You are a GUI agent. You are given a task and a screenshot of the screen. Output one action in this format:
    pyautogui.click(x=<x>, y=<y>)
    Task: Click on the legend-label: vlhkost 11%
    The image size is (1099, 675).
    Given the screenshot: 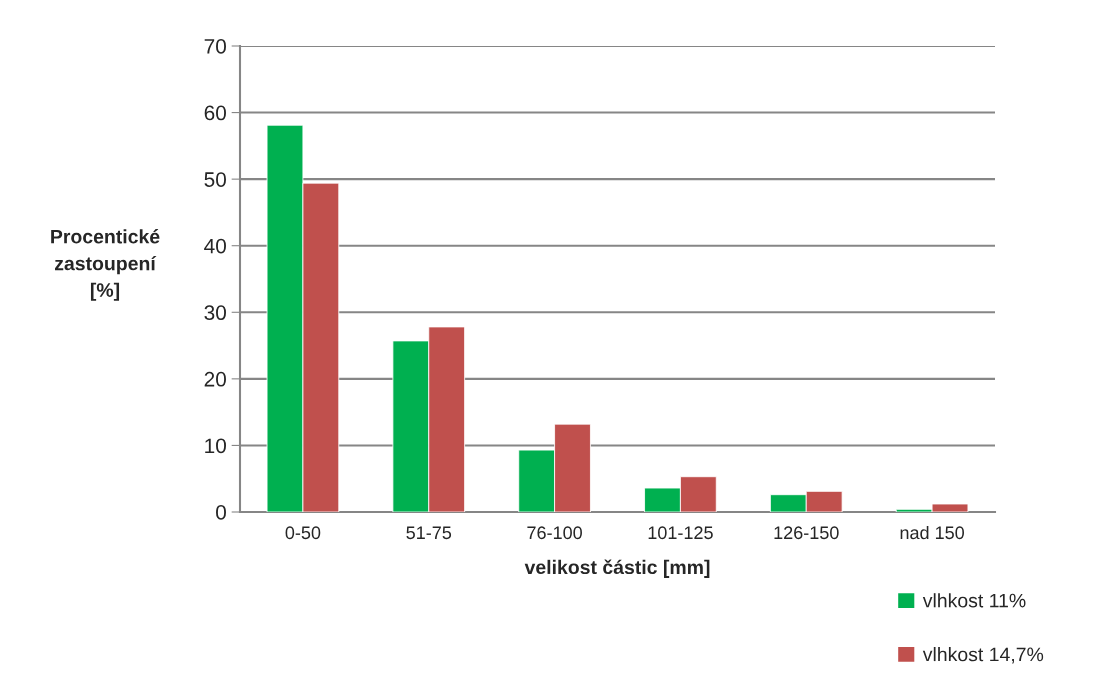 What is the action you would take?
    pyautogui.click(x=974, y=600)
    